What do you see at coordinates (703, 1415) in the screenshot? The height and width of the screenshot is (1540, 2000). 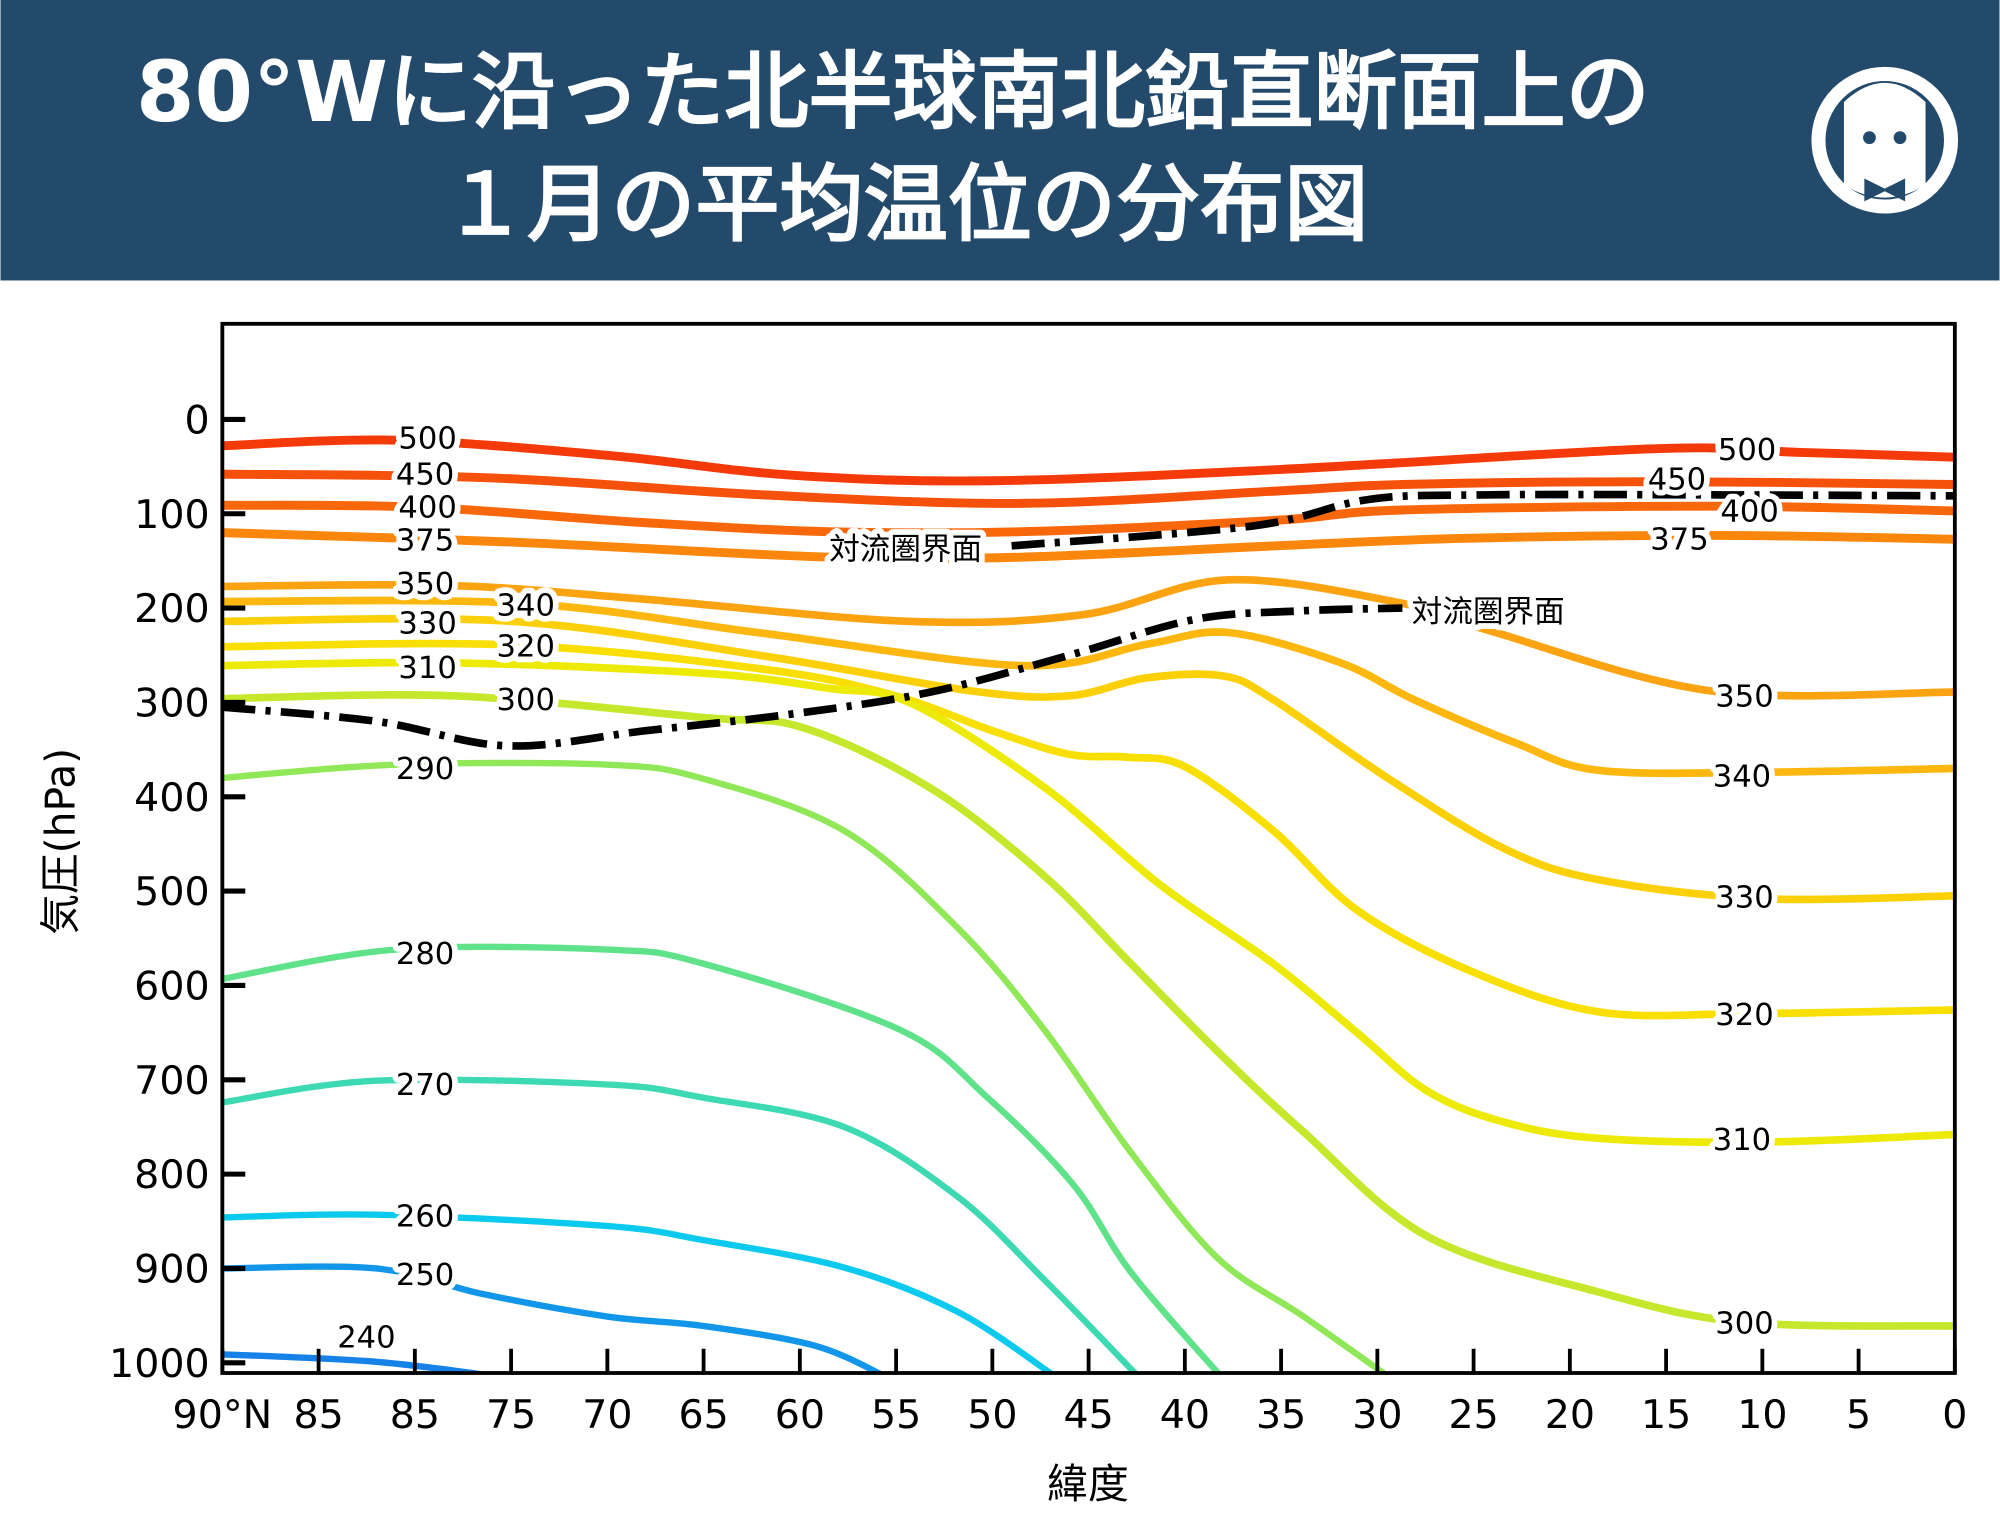 I see `x-tick-label: 65` at bounding box center [703, 1415].